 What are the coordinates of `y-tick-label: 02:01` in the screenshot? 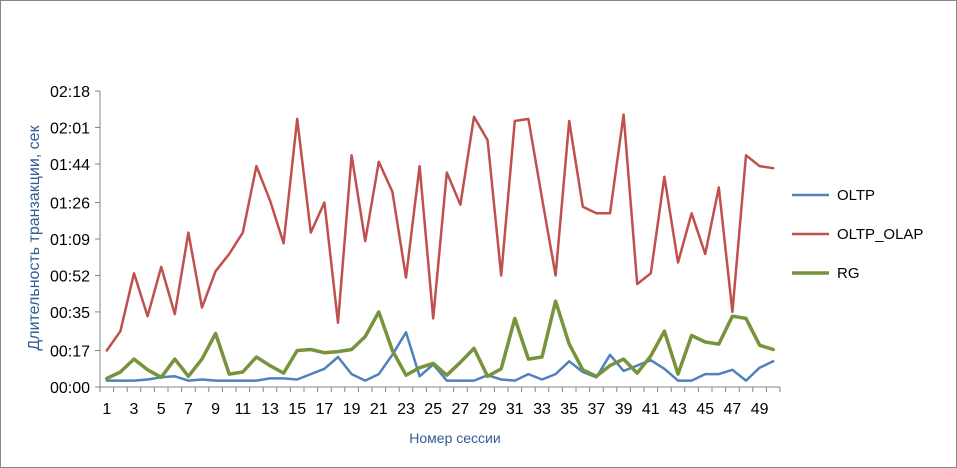 It's located at (70, 128).